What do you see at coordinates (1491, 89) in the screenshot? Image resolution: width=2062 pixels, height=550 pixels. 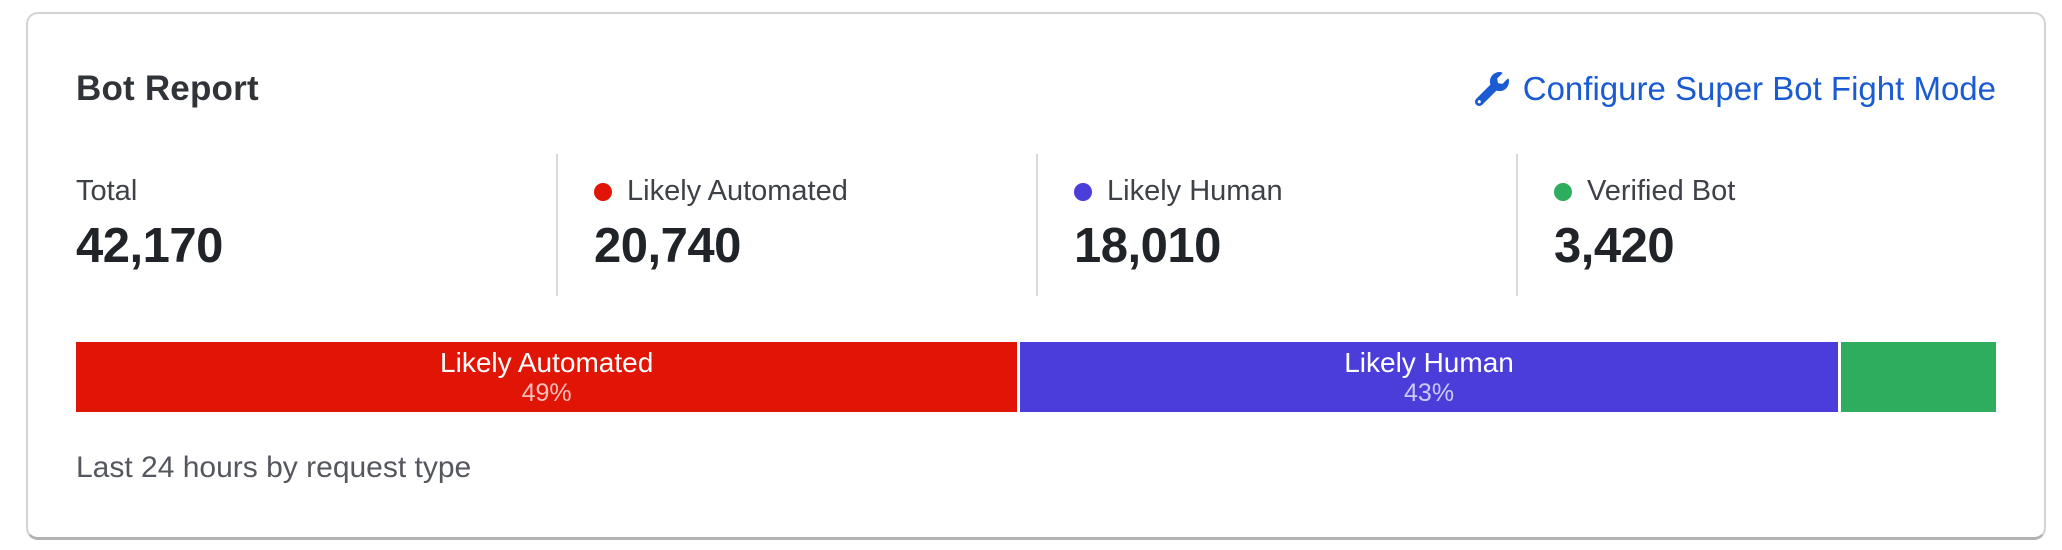 I see `wrench-icon` at bounding box center [1491, 89].